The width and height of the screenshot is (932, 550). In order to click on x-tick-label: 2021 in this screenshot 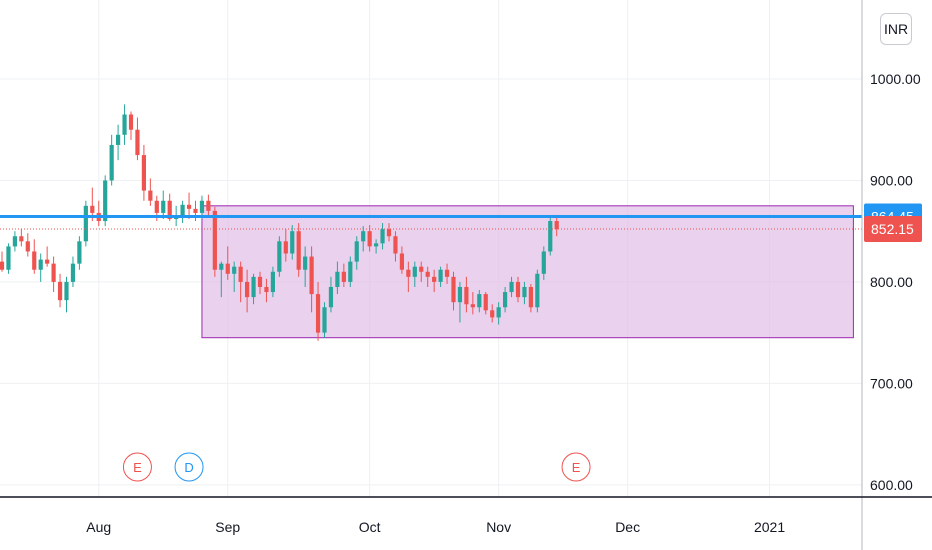, I will do `click(769, 527)`.